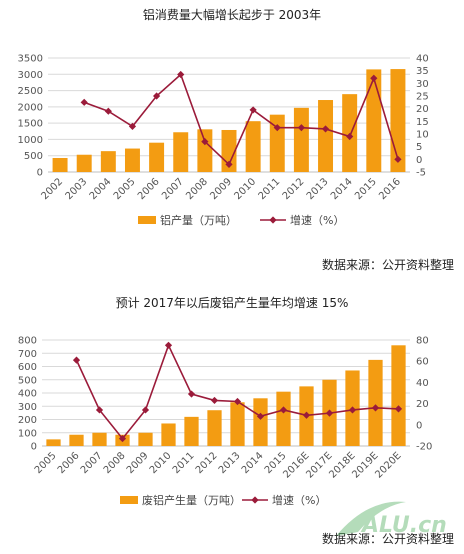 This screenshot has width=464, height=554. I want to click on chart2-xtick: 2010, so click(161, 463).